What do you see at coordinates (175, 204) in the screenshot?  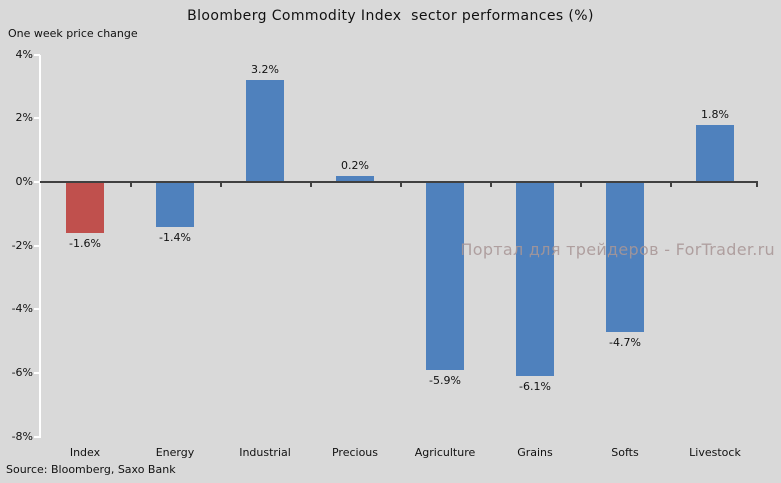 I see `bar-energy` at bounding box center [175, 204].